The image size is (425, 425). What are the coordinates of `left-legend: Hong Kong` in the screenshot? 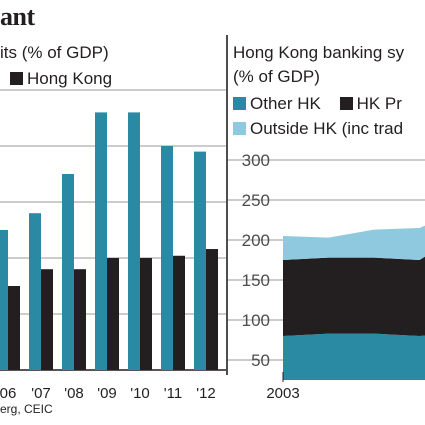 It's located at (61, 79).